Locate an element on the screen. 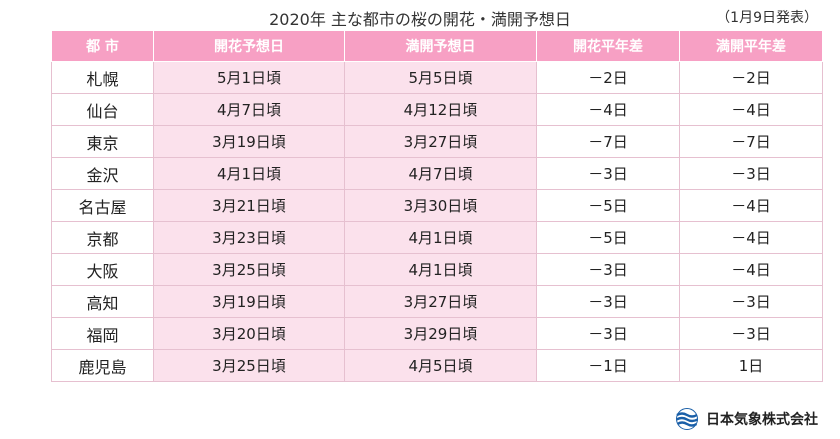  full-bloom-diff-cell: 1日 is located at coordinates (751, 365).